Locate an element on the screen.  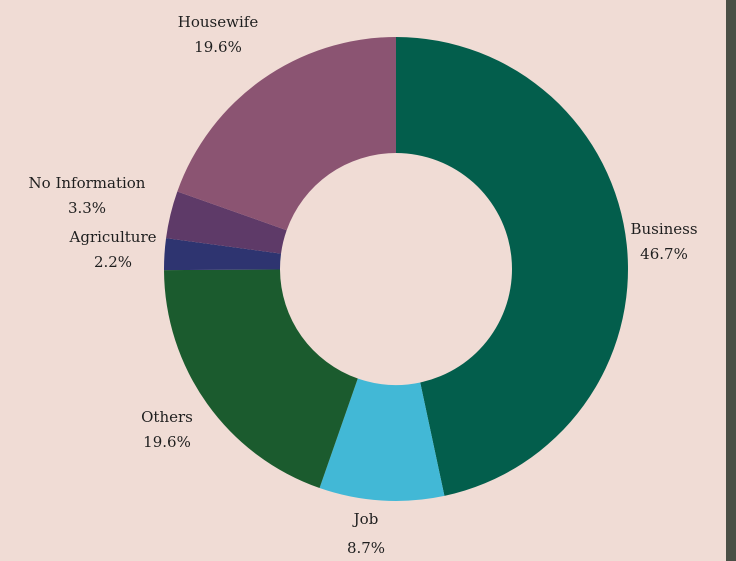
slice-value-label: 46.7% is located at coordinates (664, 254).